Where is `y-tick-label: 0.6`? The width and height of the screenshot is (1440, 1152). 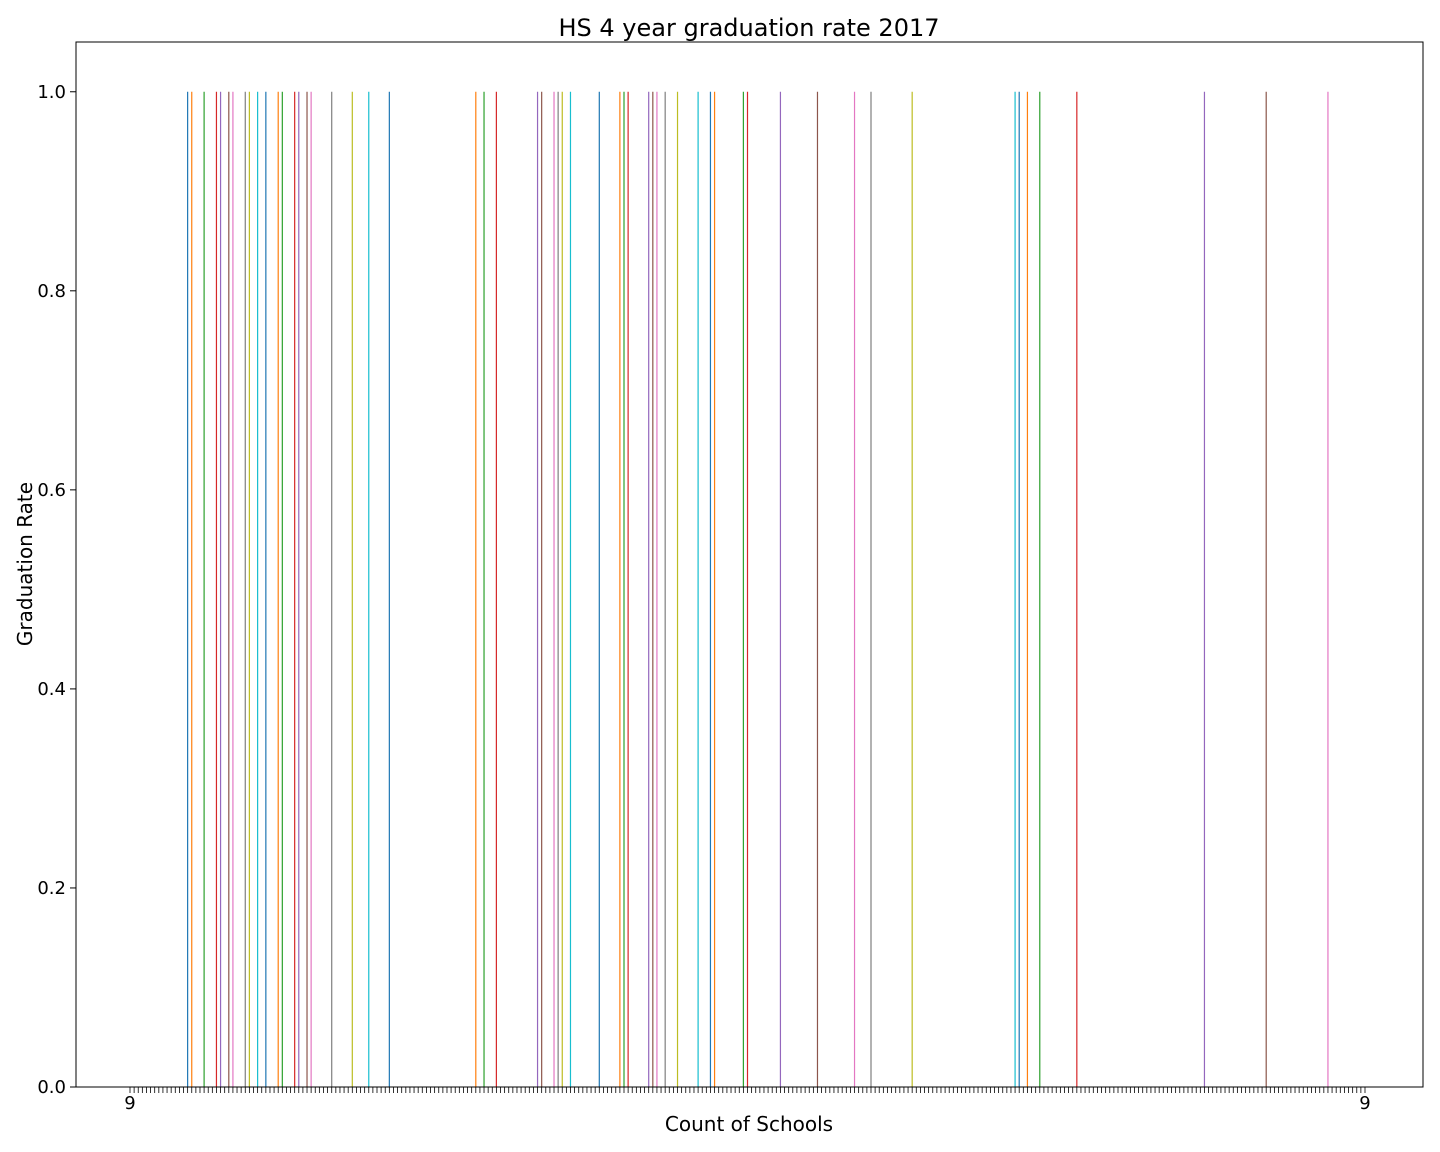 y-tick-label: 0.6 is located at coordinates (51, 490).